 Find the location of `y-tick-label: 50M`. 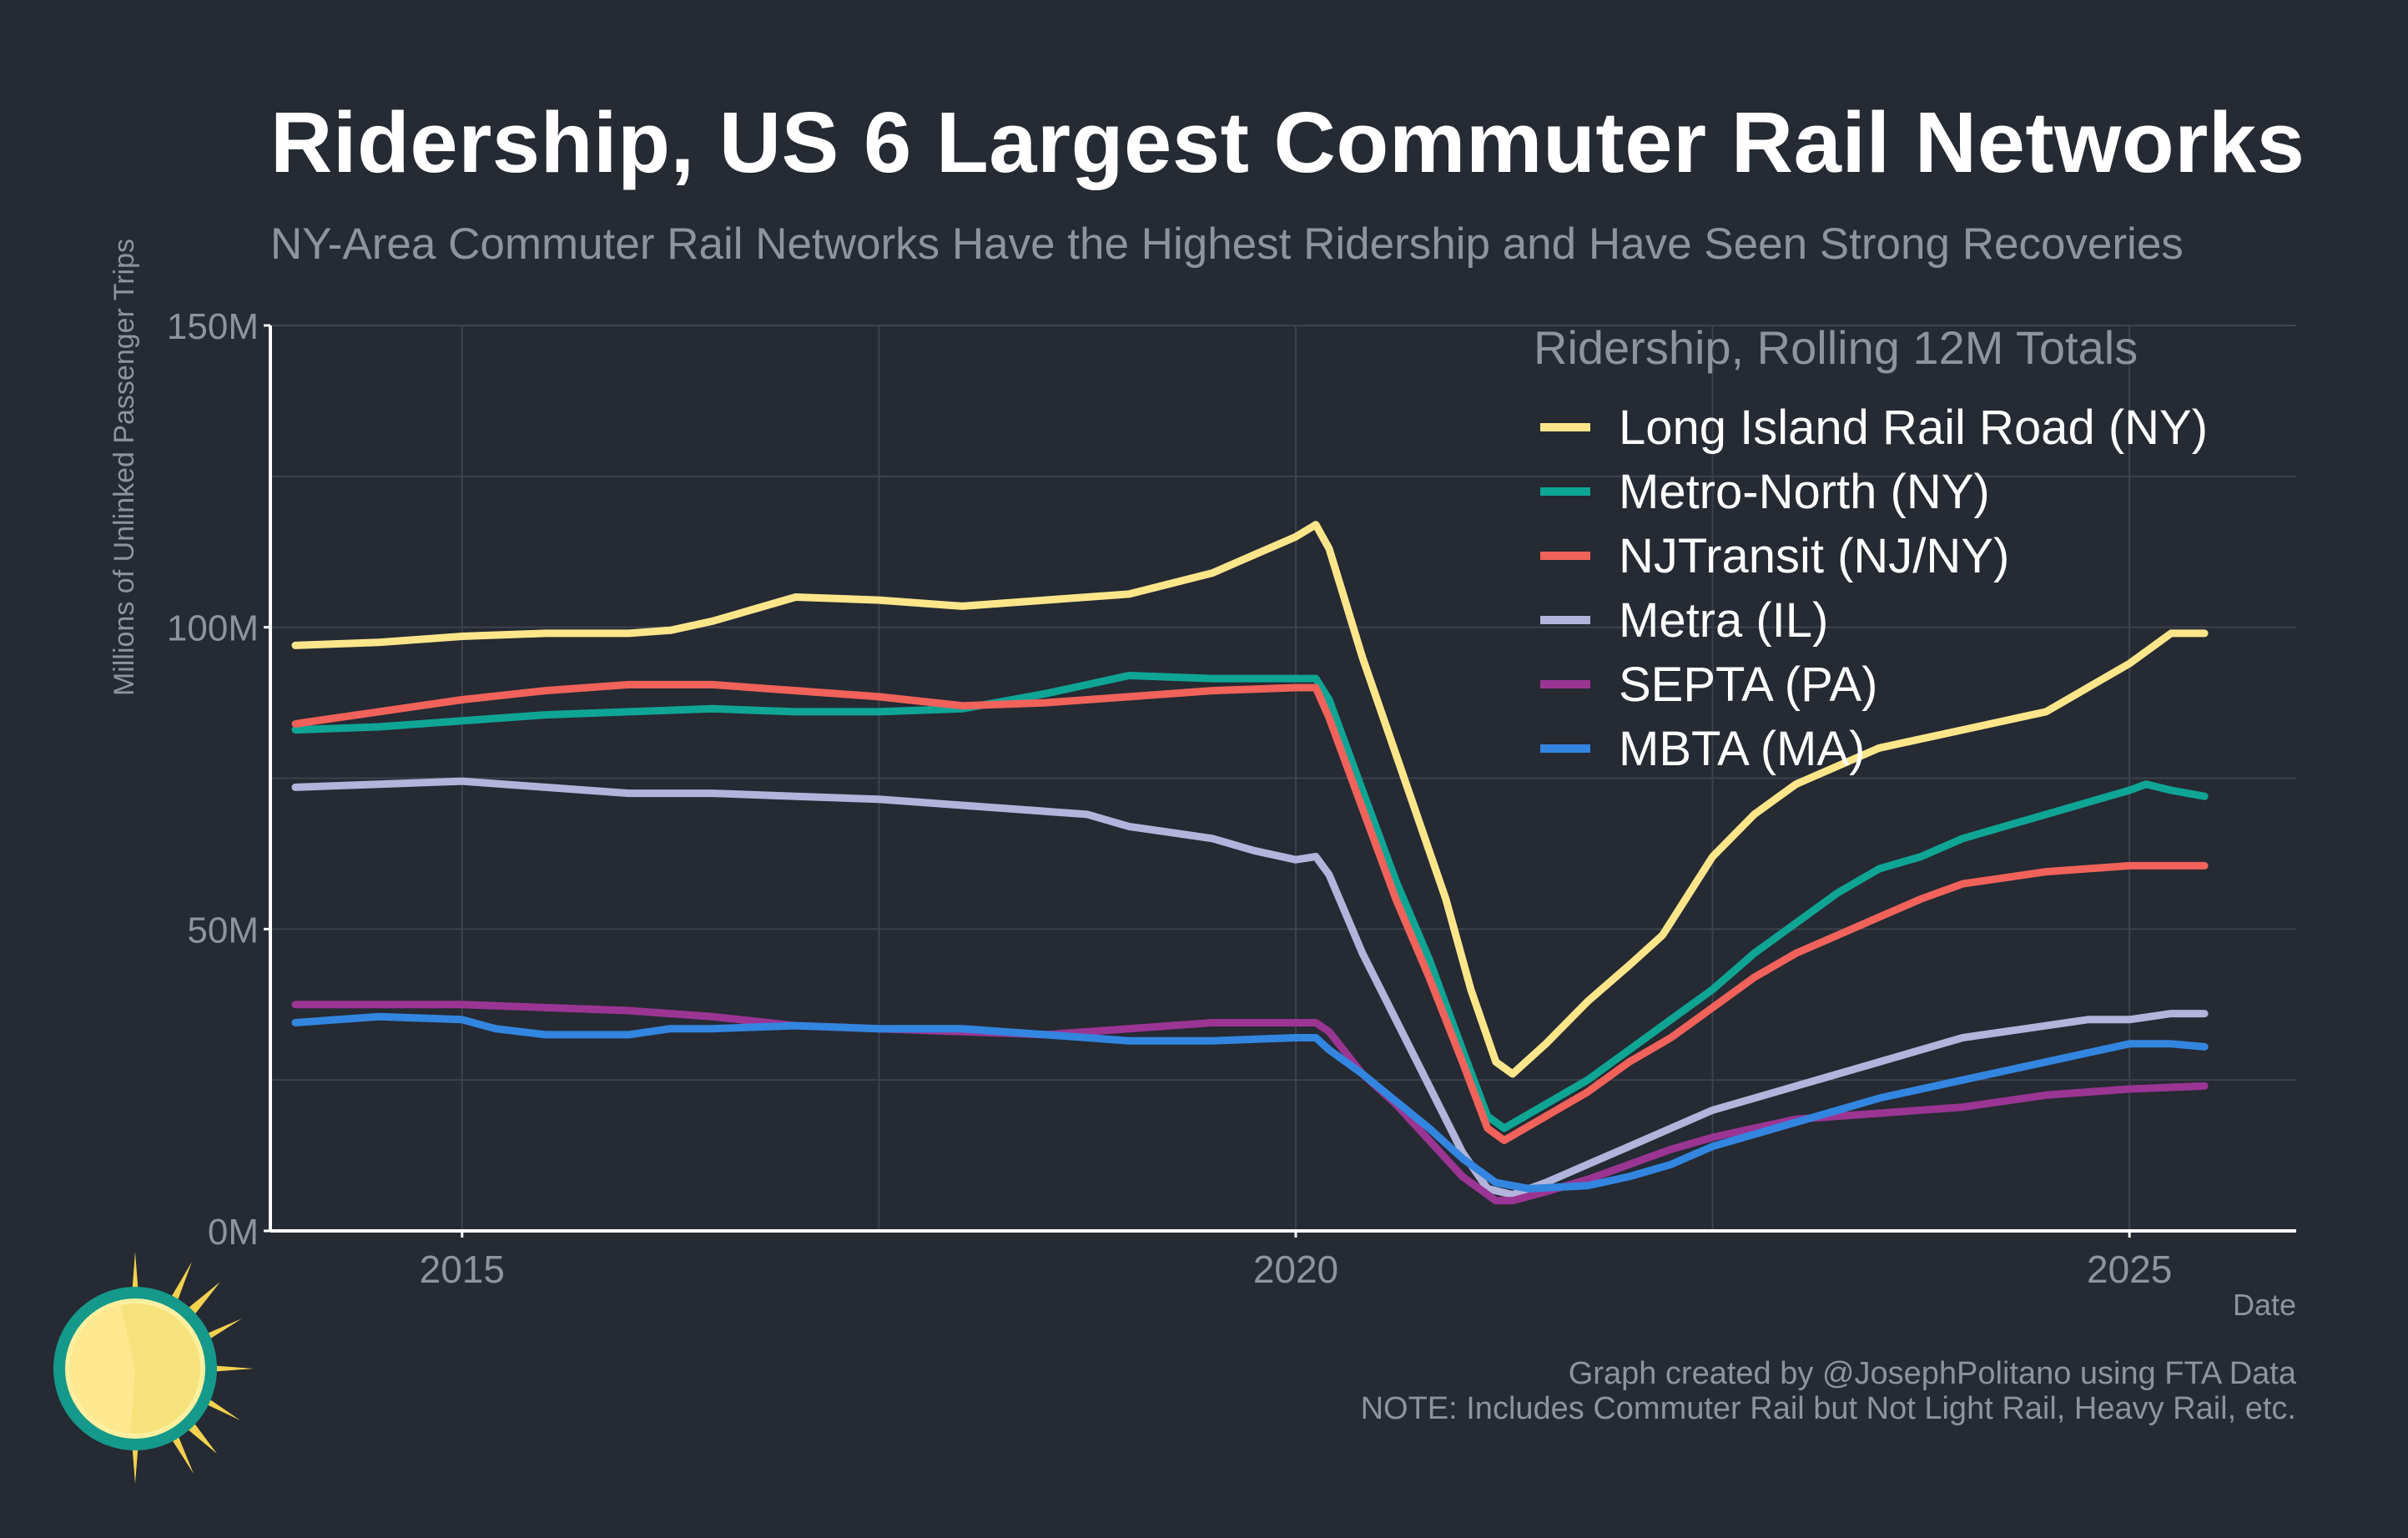

y-tick-label: 50M is located at coordinates (223, 930).